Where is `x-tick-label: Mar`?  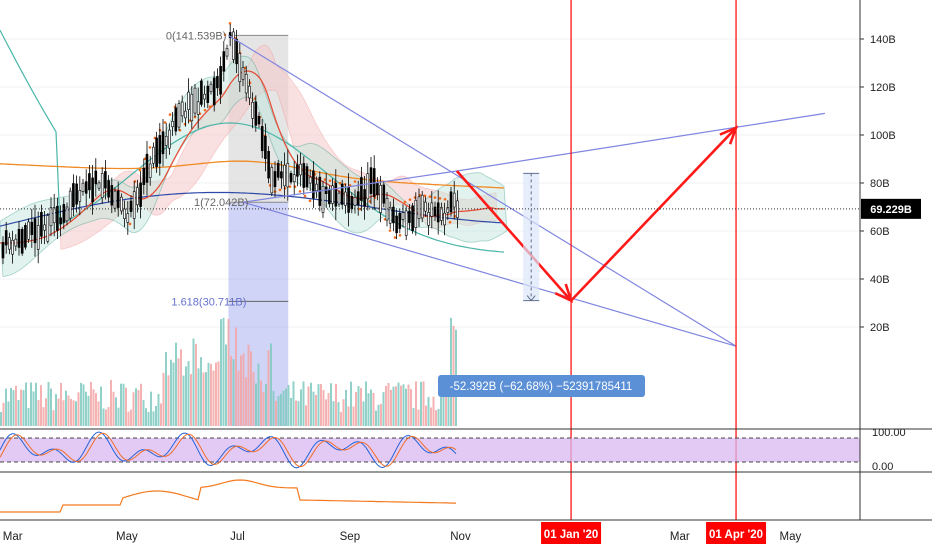 x-tick-label: Mar is located at coordinates (680, 537).